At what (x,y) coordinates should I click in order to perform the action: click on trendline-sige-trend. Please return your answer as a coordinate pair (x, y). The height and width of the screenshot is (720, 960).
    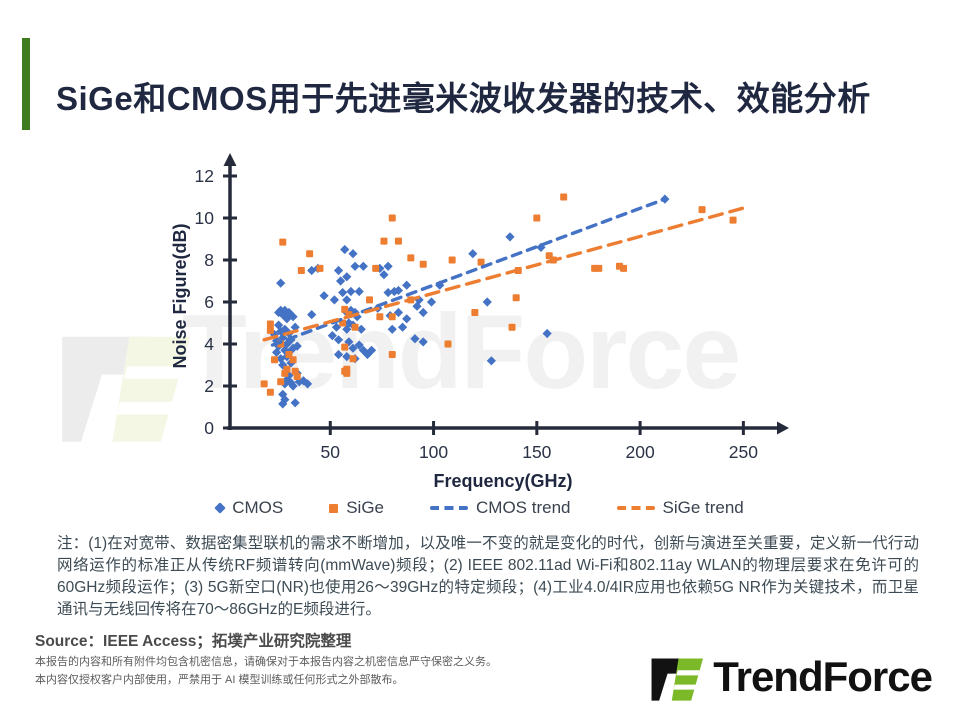
    Looking at the image, I should click on (505, 273).